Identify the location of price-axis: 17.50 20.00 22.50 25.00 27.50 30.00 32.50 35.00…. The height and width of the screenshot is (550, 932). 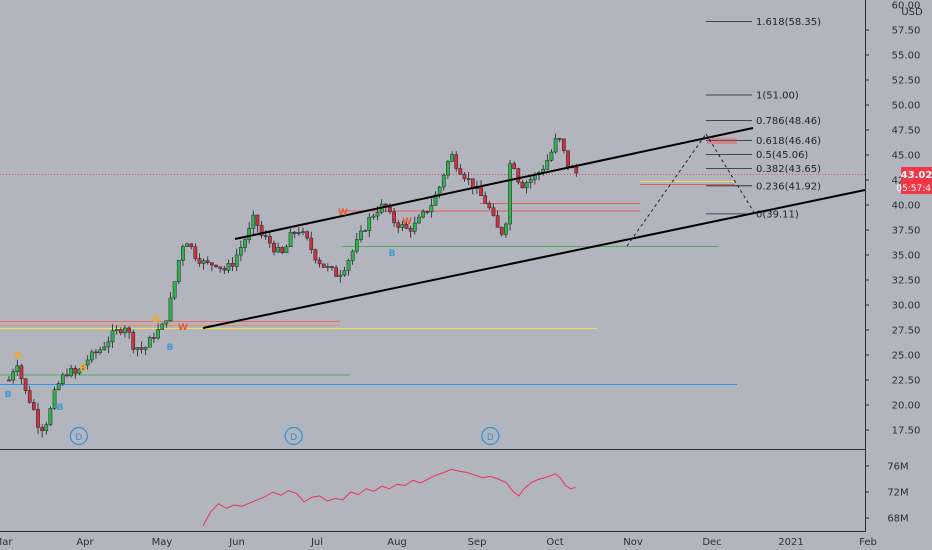
(898, 266).